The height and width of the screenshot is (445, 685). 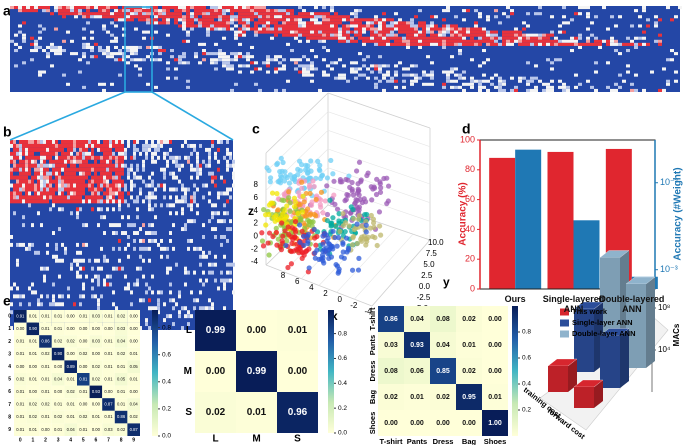 I want to click on x-tick-label: Double-layered ANN, so click(x=632, y=304).